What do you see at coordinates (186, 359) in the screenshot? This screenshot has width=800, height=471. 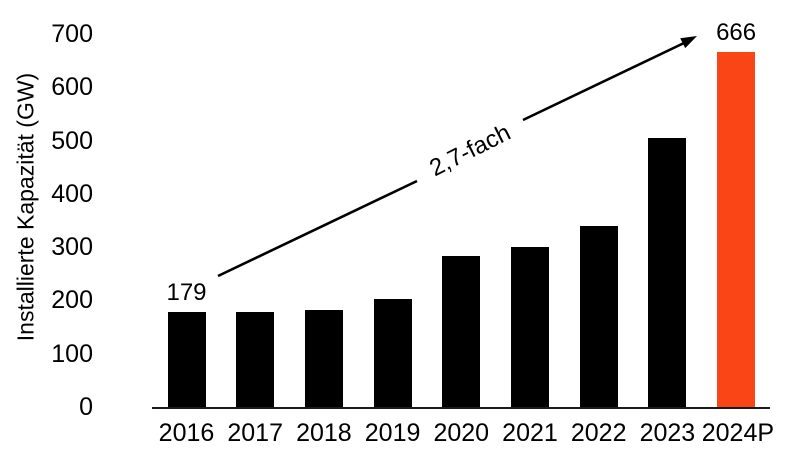 I see `bar-2016` at bounding box center [186, 359].